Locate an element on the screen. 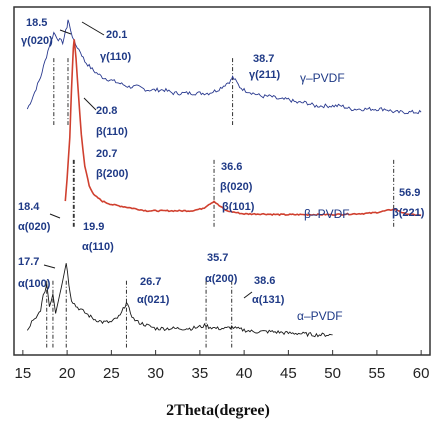 The width and height of the screenshot is (436, 423). peak-label-alpha-35-7: 35.7 is located at coordinates (217, 258).